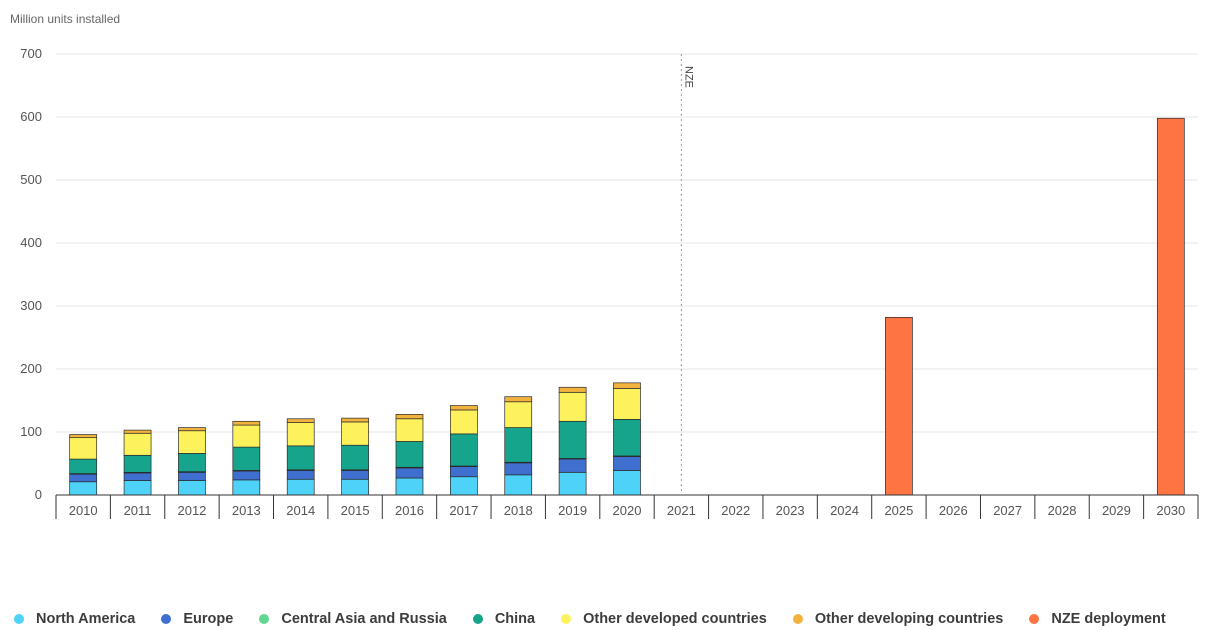 The width and height of the screenshot is (1231, 630). I want to click on bar-2020-china, so click(627, 438).